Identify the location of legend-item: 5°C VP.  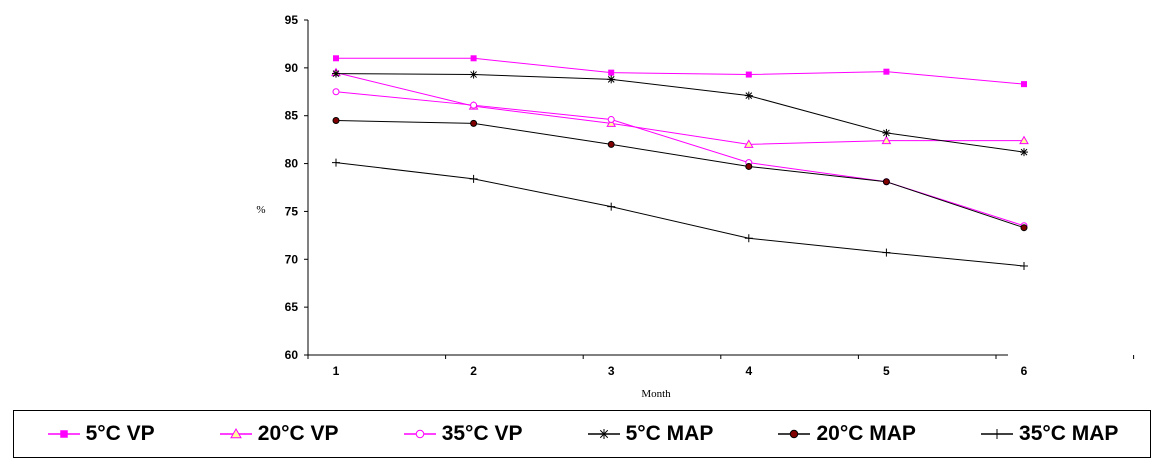
(100, 434).